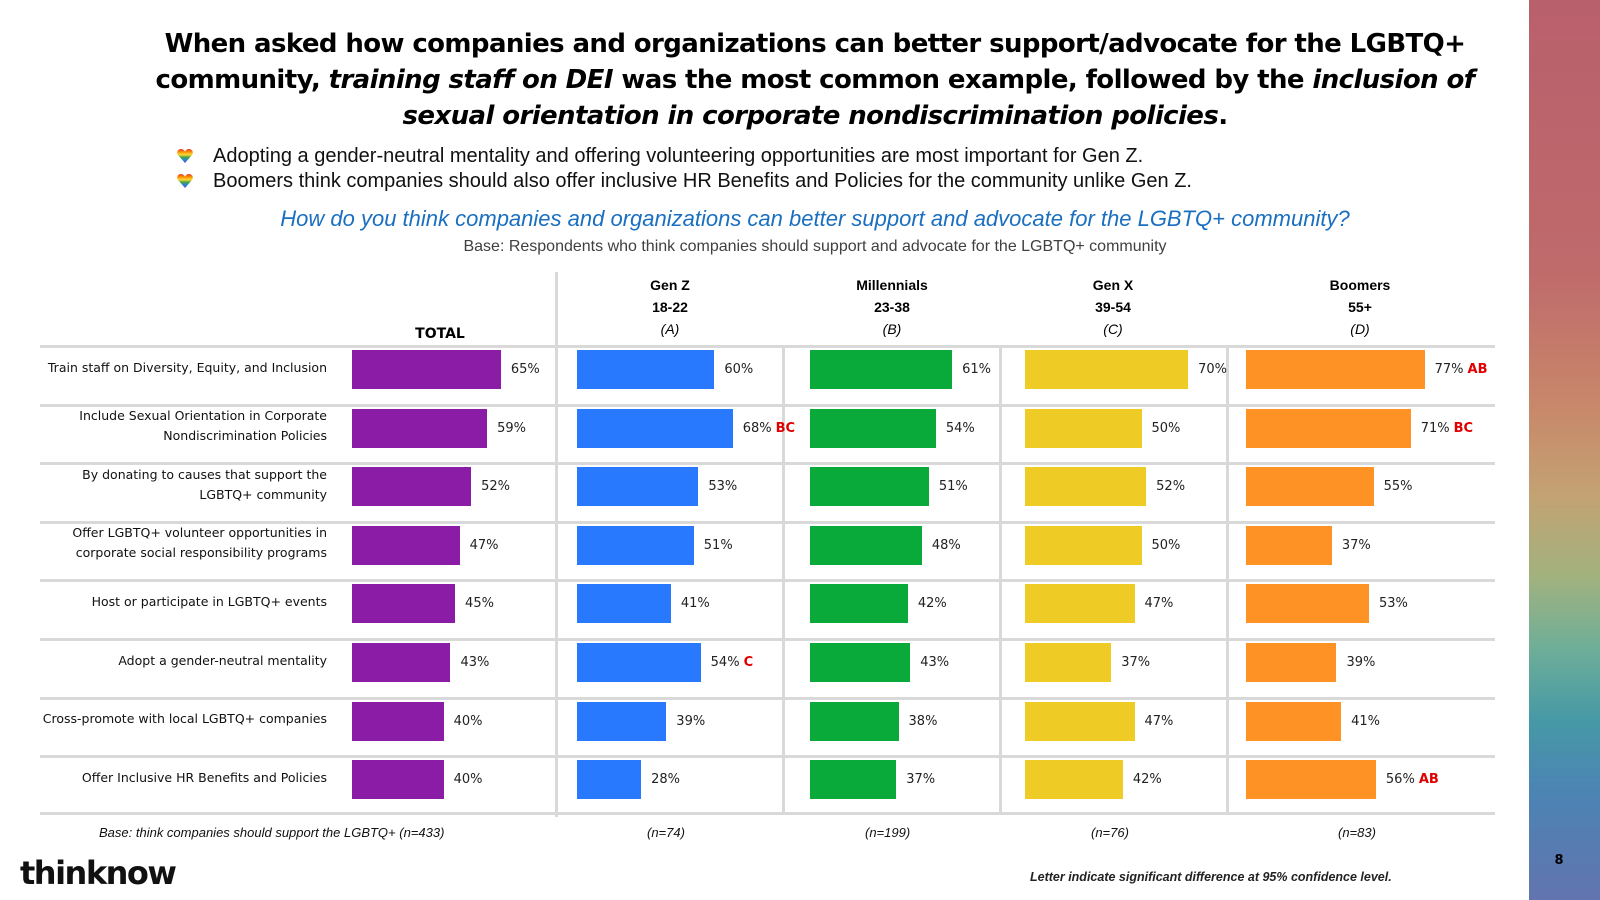 The image size is (1600, 900). I want to click on column-header-age: 23-38, so click(892, 307).